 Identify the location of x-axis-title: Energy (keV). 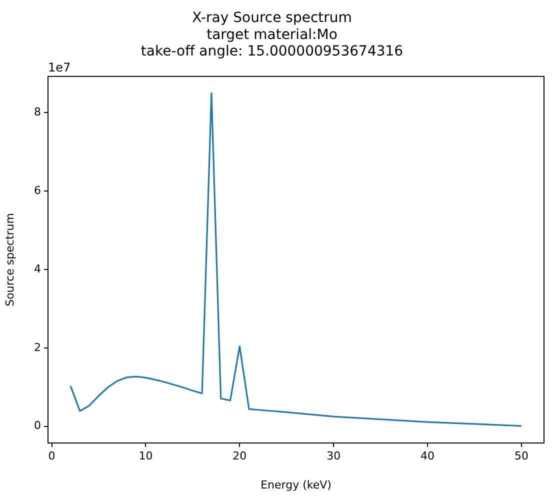
(296, 485).